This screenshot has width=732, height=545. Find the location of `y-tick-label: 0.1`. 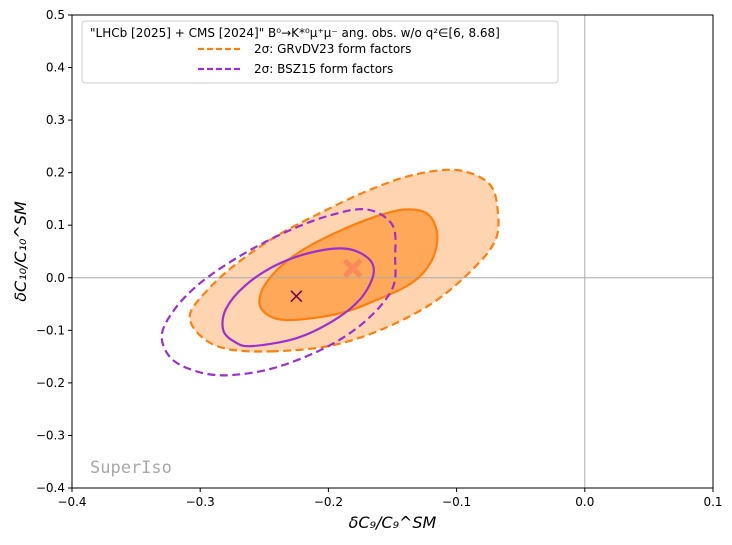

y-tick-label: 0.1 is located at coordinates (55, 225).